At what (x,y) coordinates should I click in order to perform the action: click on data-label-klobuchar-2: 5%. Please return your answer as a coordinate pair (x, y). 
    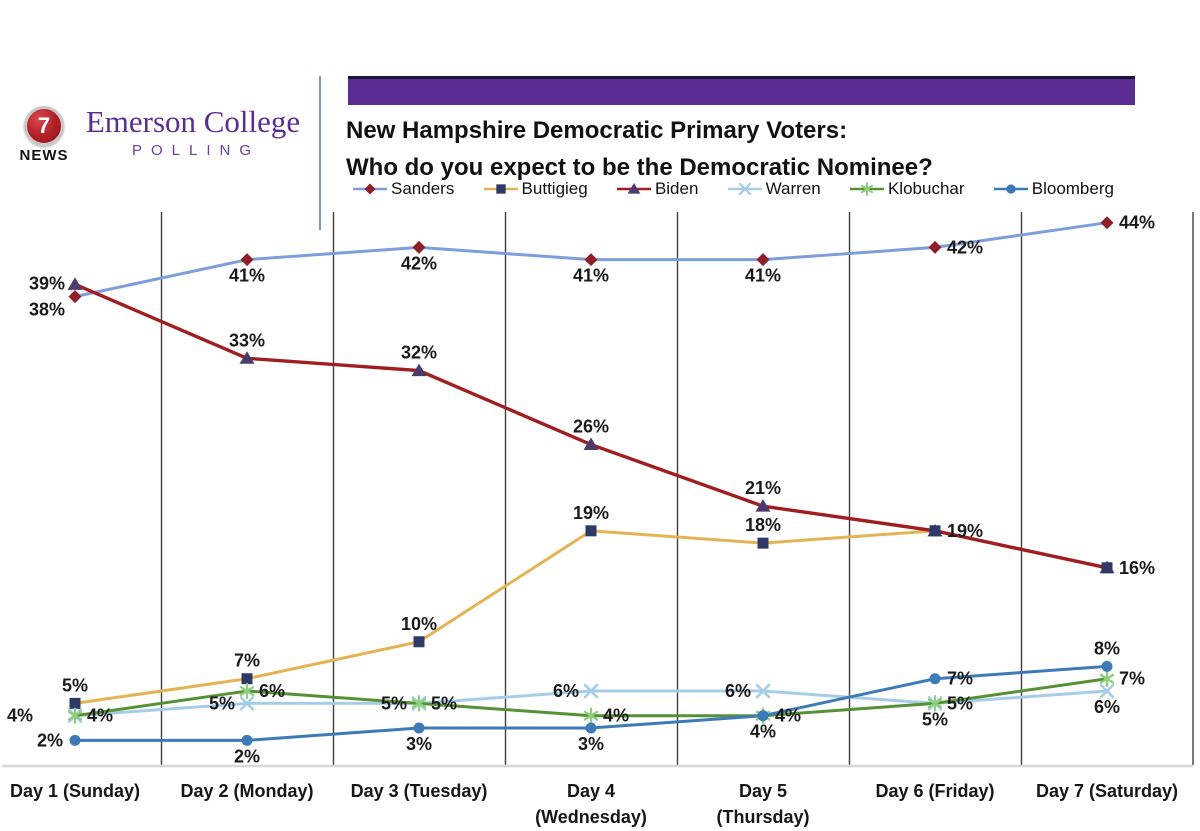
    Looking at the image, I should click on (444, 703).